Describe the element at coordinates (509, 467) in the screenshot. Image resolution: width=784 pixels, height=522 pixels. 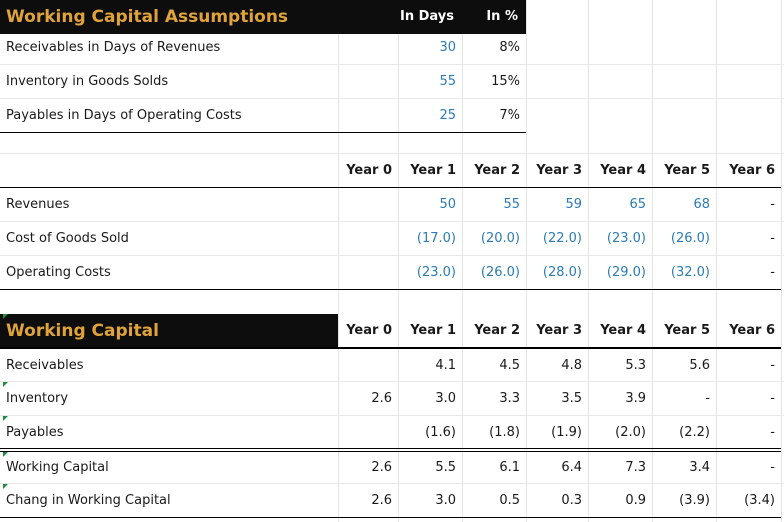
I see `value-cell: 6.1` at that location.